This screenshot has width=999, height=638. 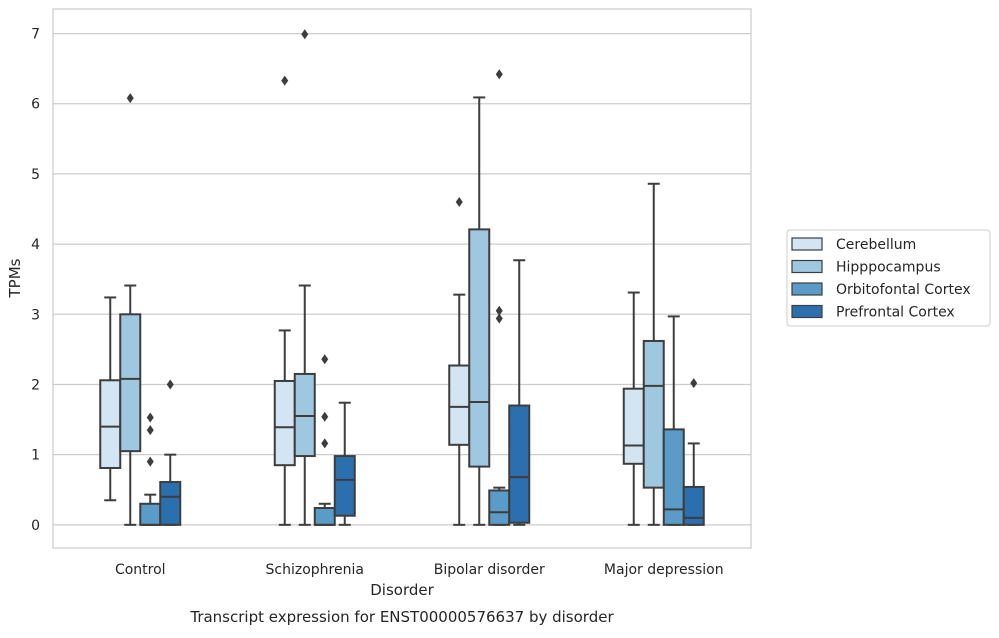 I want to click on x-axis-label: Disorder, so click(x=402, y=590).